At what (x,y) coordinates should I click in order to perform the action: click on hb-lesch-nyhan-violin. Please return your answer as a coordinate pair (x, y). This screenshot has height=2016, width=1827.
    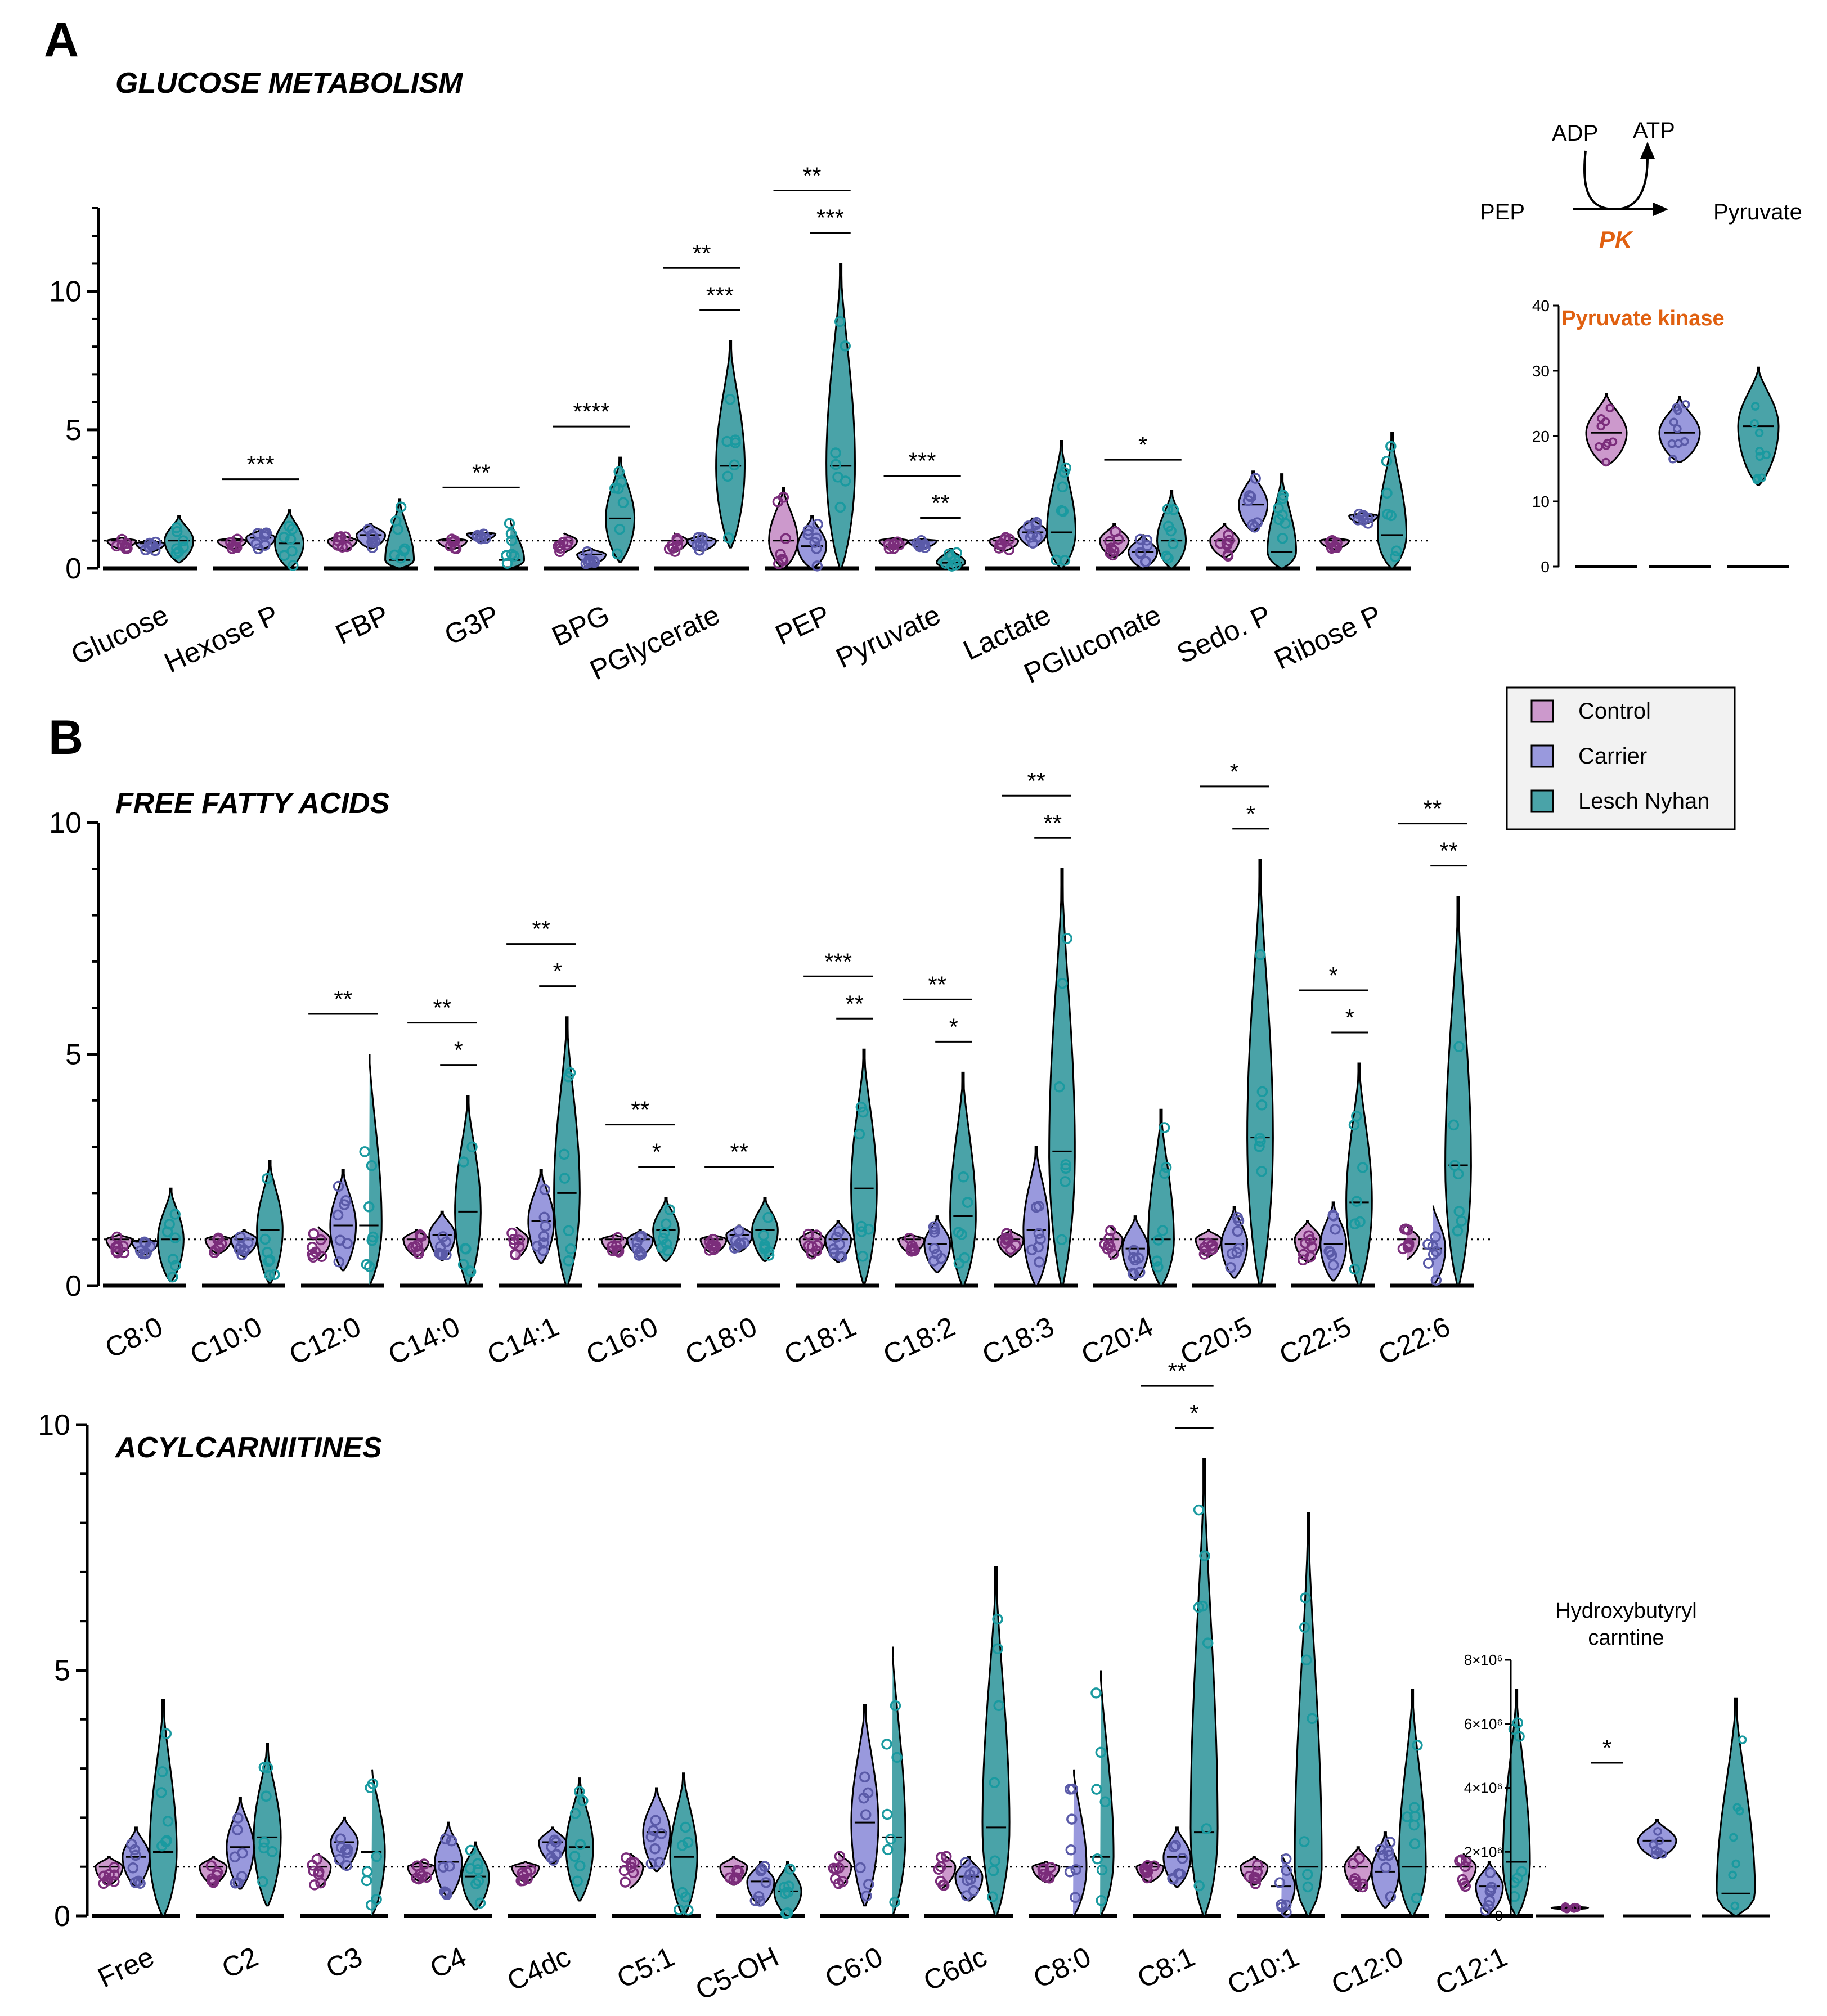
    Looking at the image, I should click on (1736, 1807).